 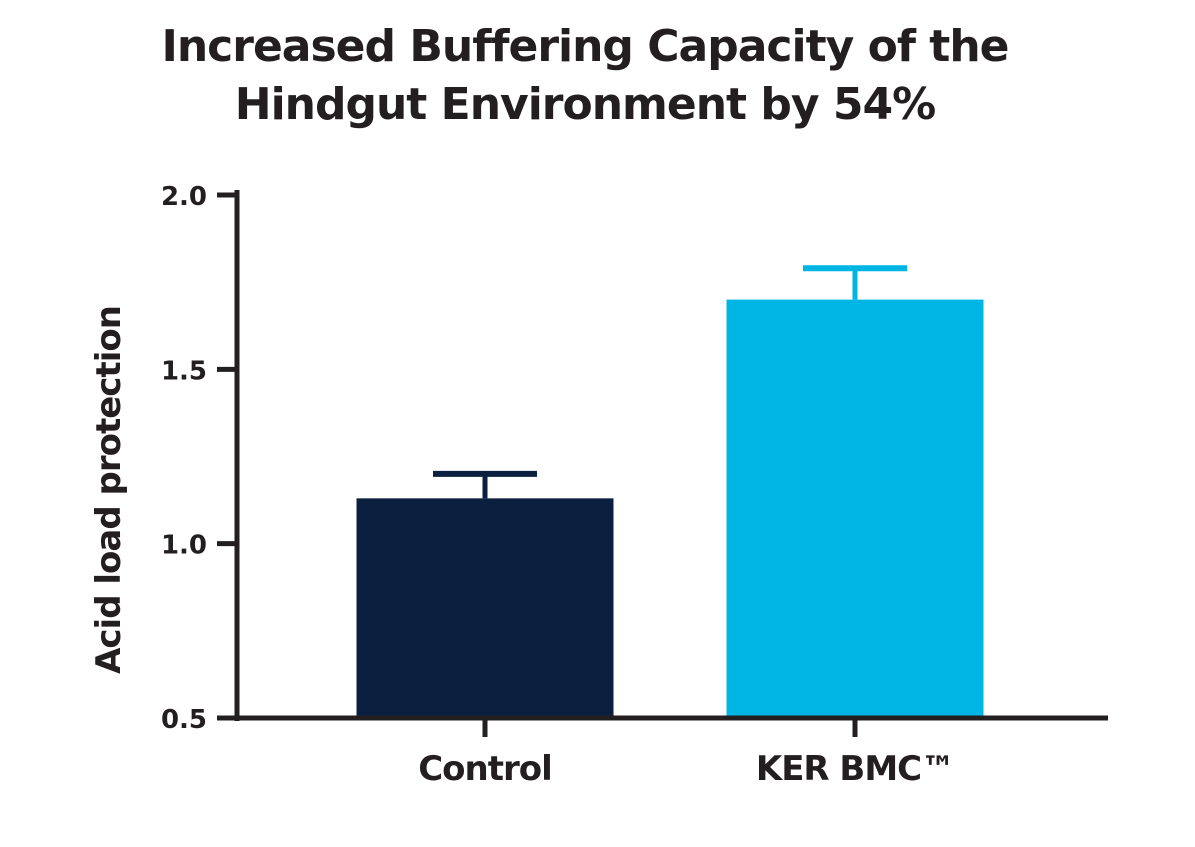 I want to click on y-tick-label-1: 1.0, so click(x=184, y=546).